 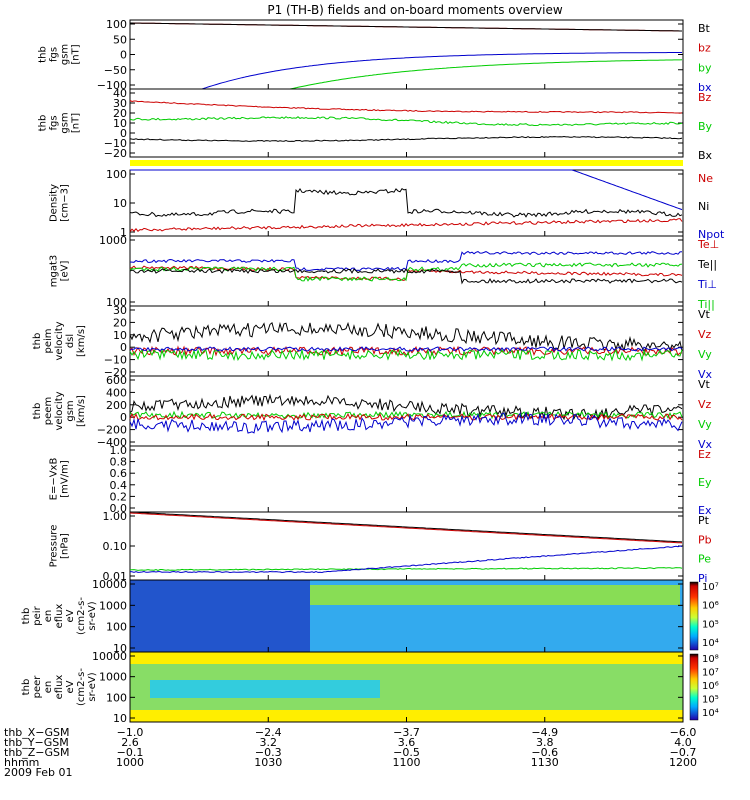 I want to click on legend-entry: Te||, so click(x=707, y=264).